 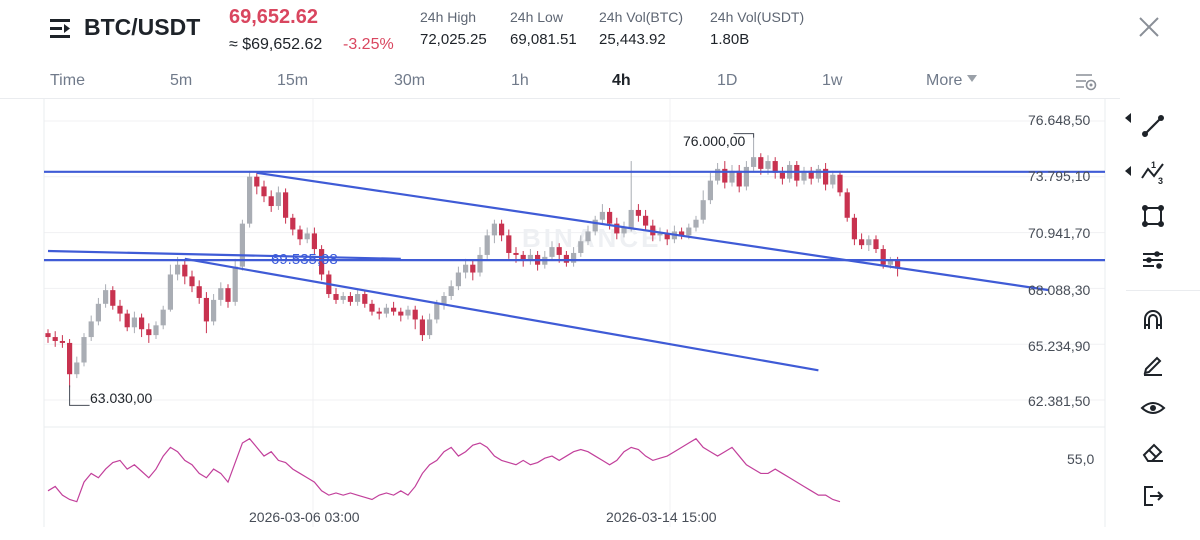 What do you see at coordinates (1086, 82) in the screenshot?
I see `chart-settings-icon` at bounding box center [1086, 82].